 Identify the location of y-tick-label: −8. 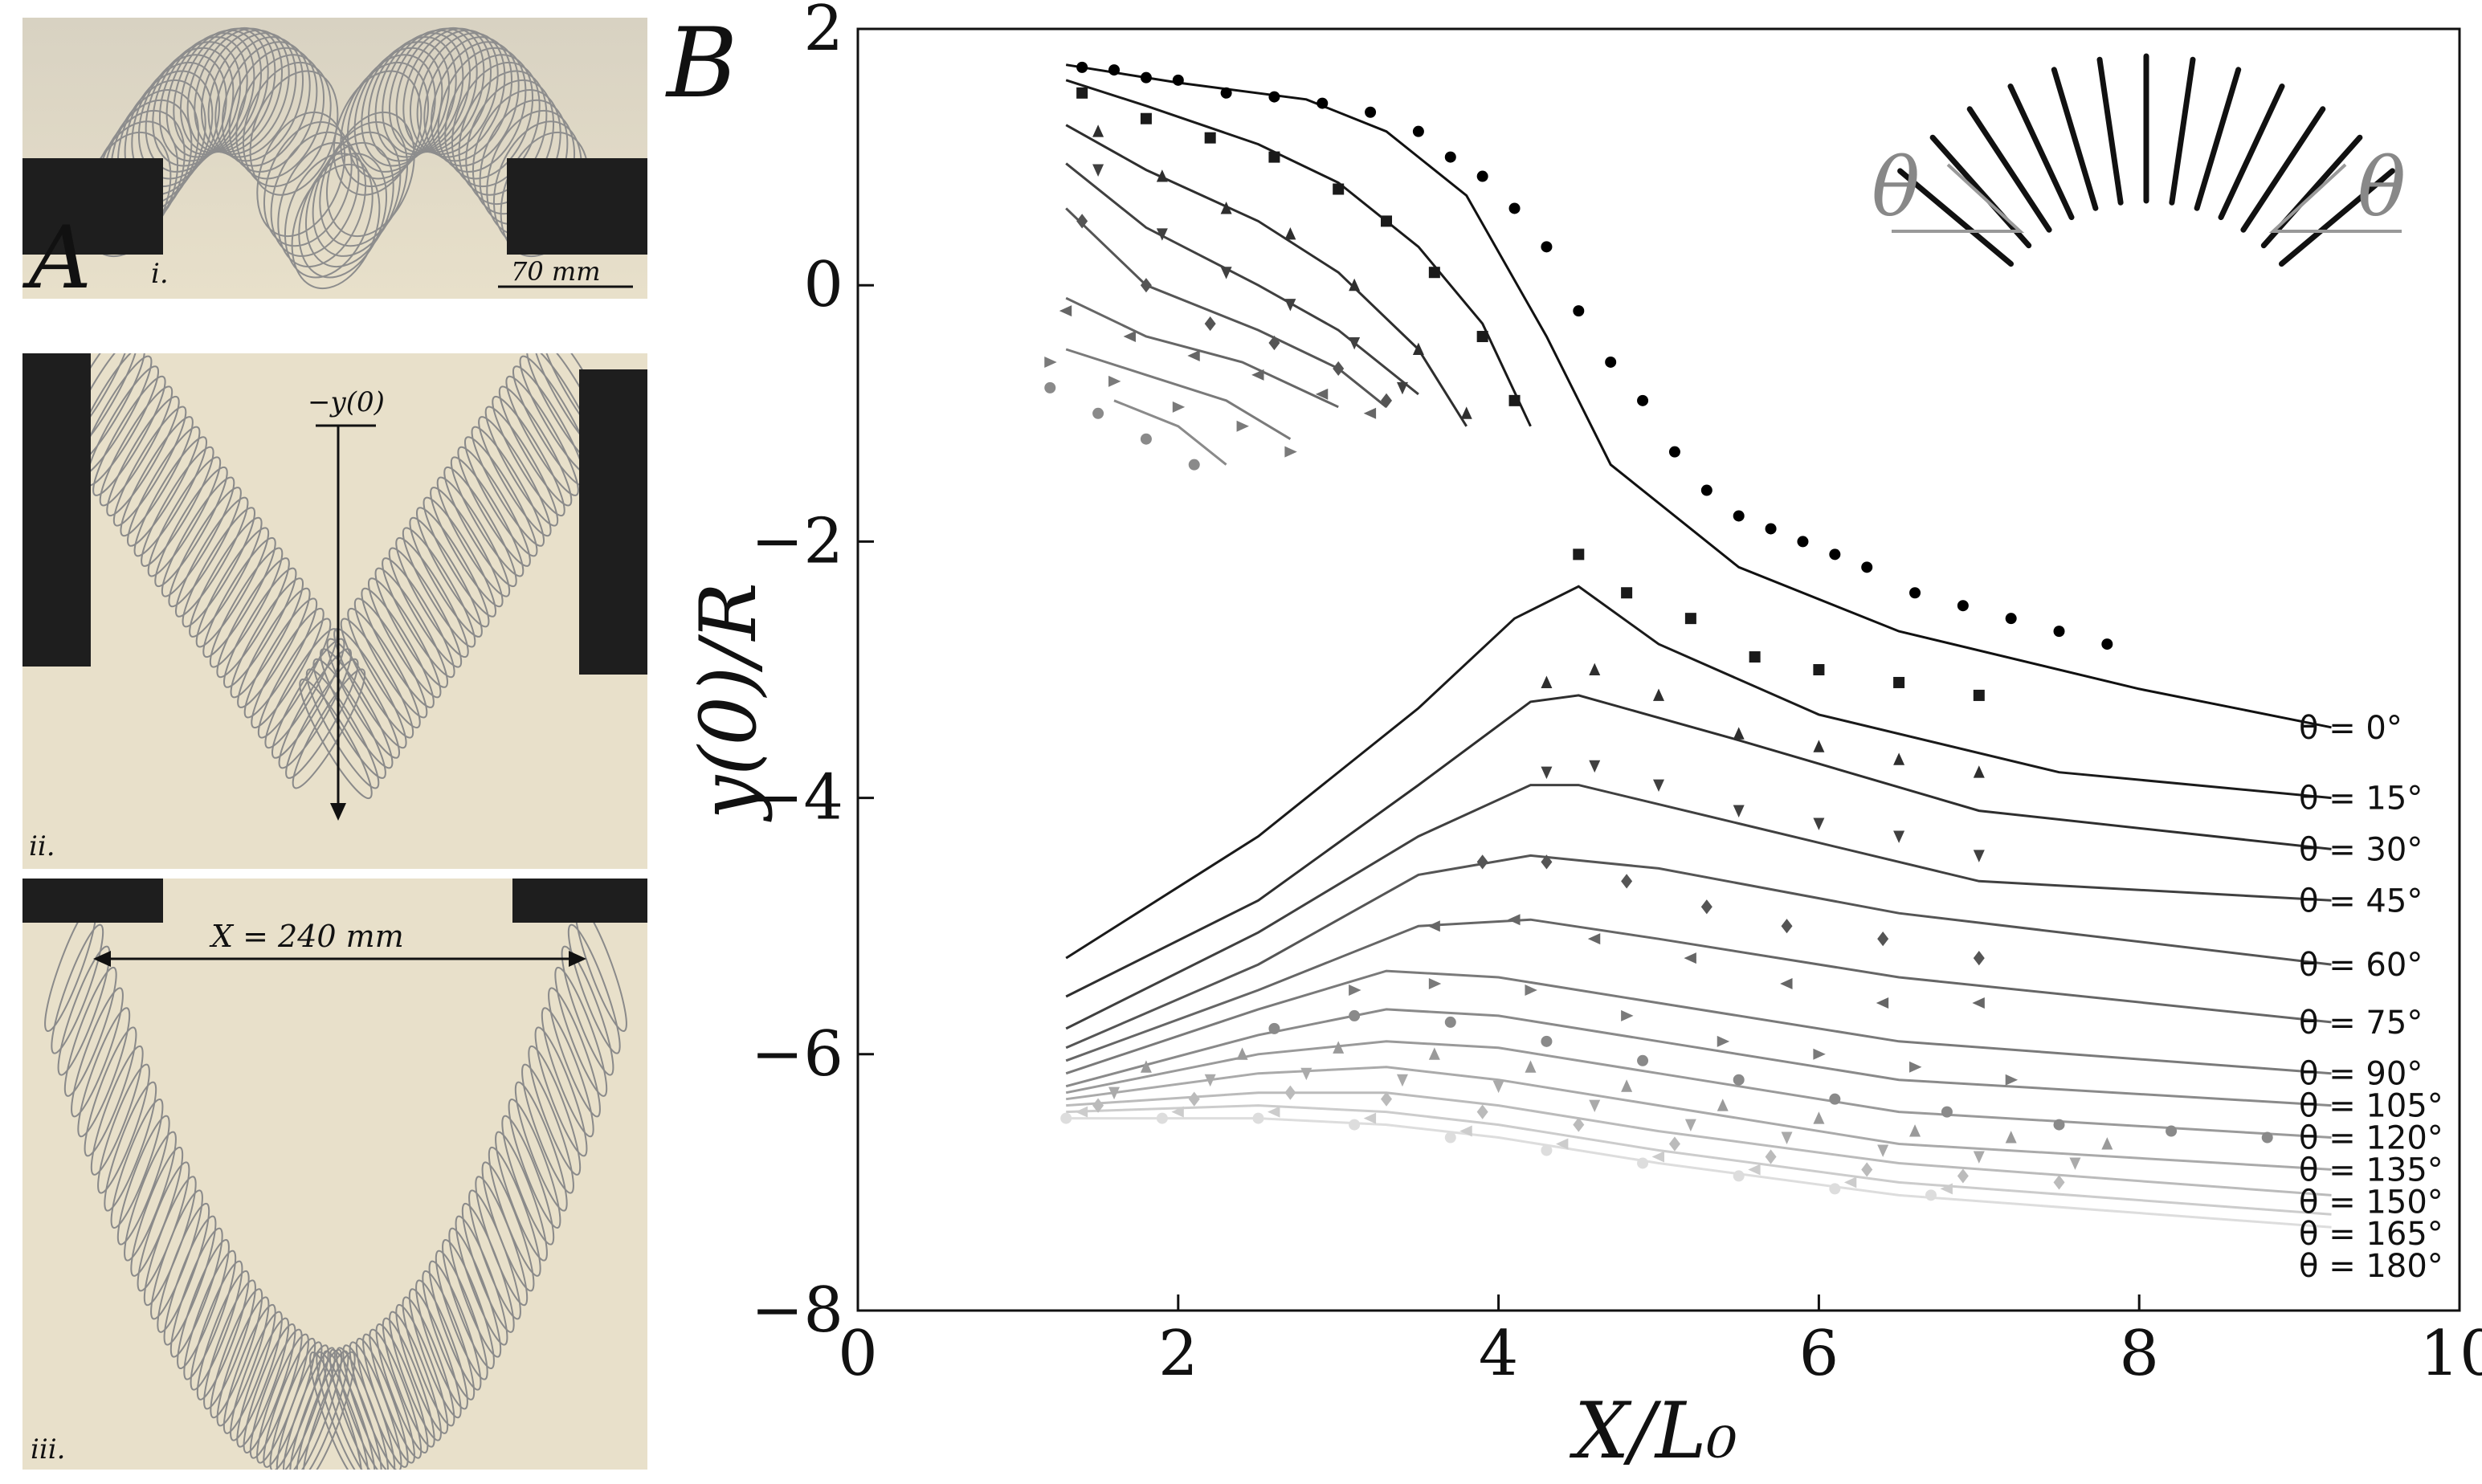
(797, 1310).